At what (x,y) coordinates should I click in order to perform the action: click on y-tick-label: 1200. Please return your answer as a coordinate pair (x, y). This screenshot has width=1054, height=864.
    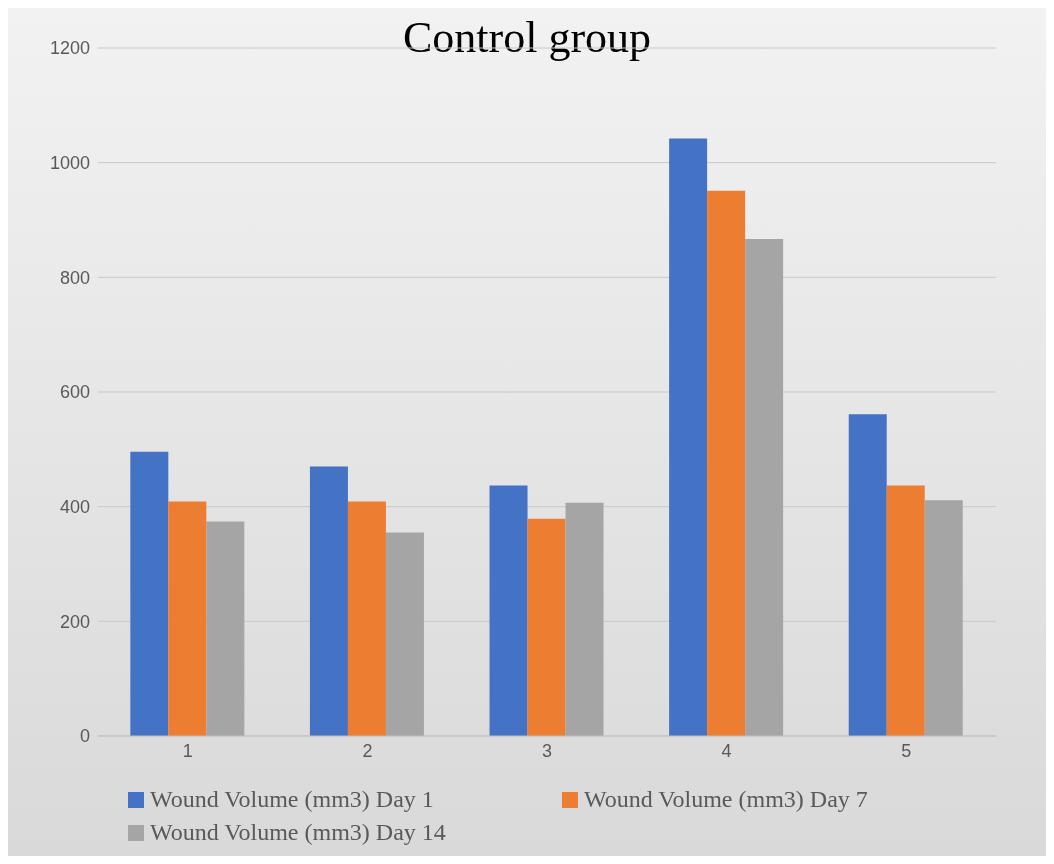
    Looking at the image, I should click on (69, 48).